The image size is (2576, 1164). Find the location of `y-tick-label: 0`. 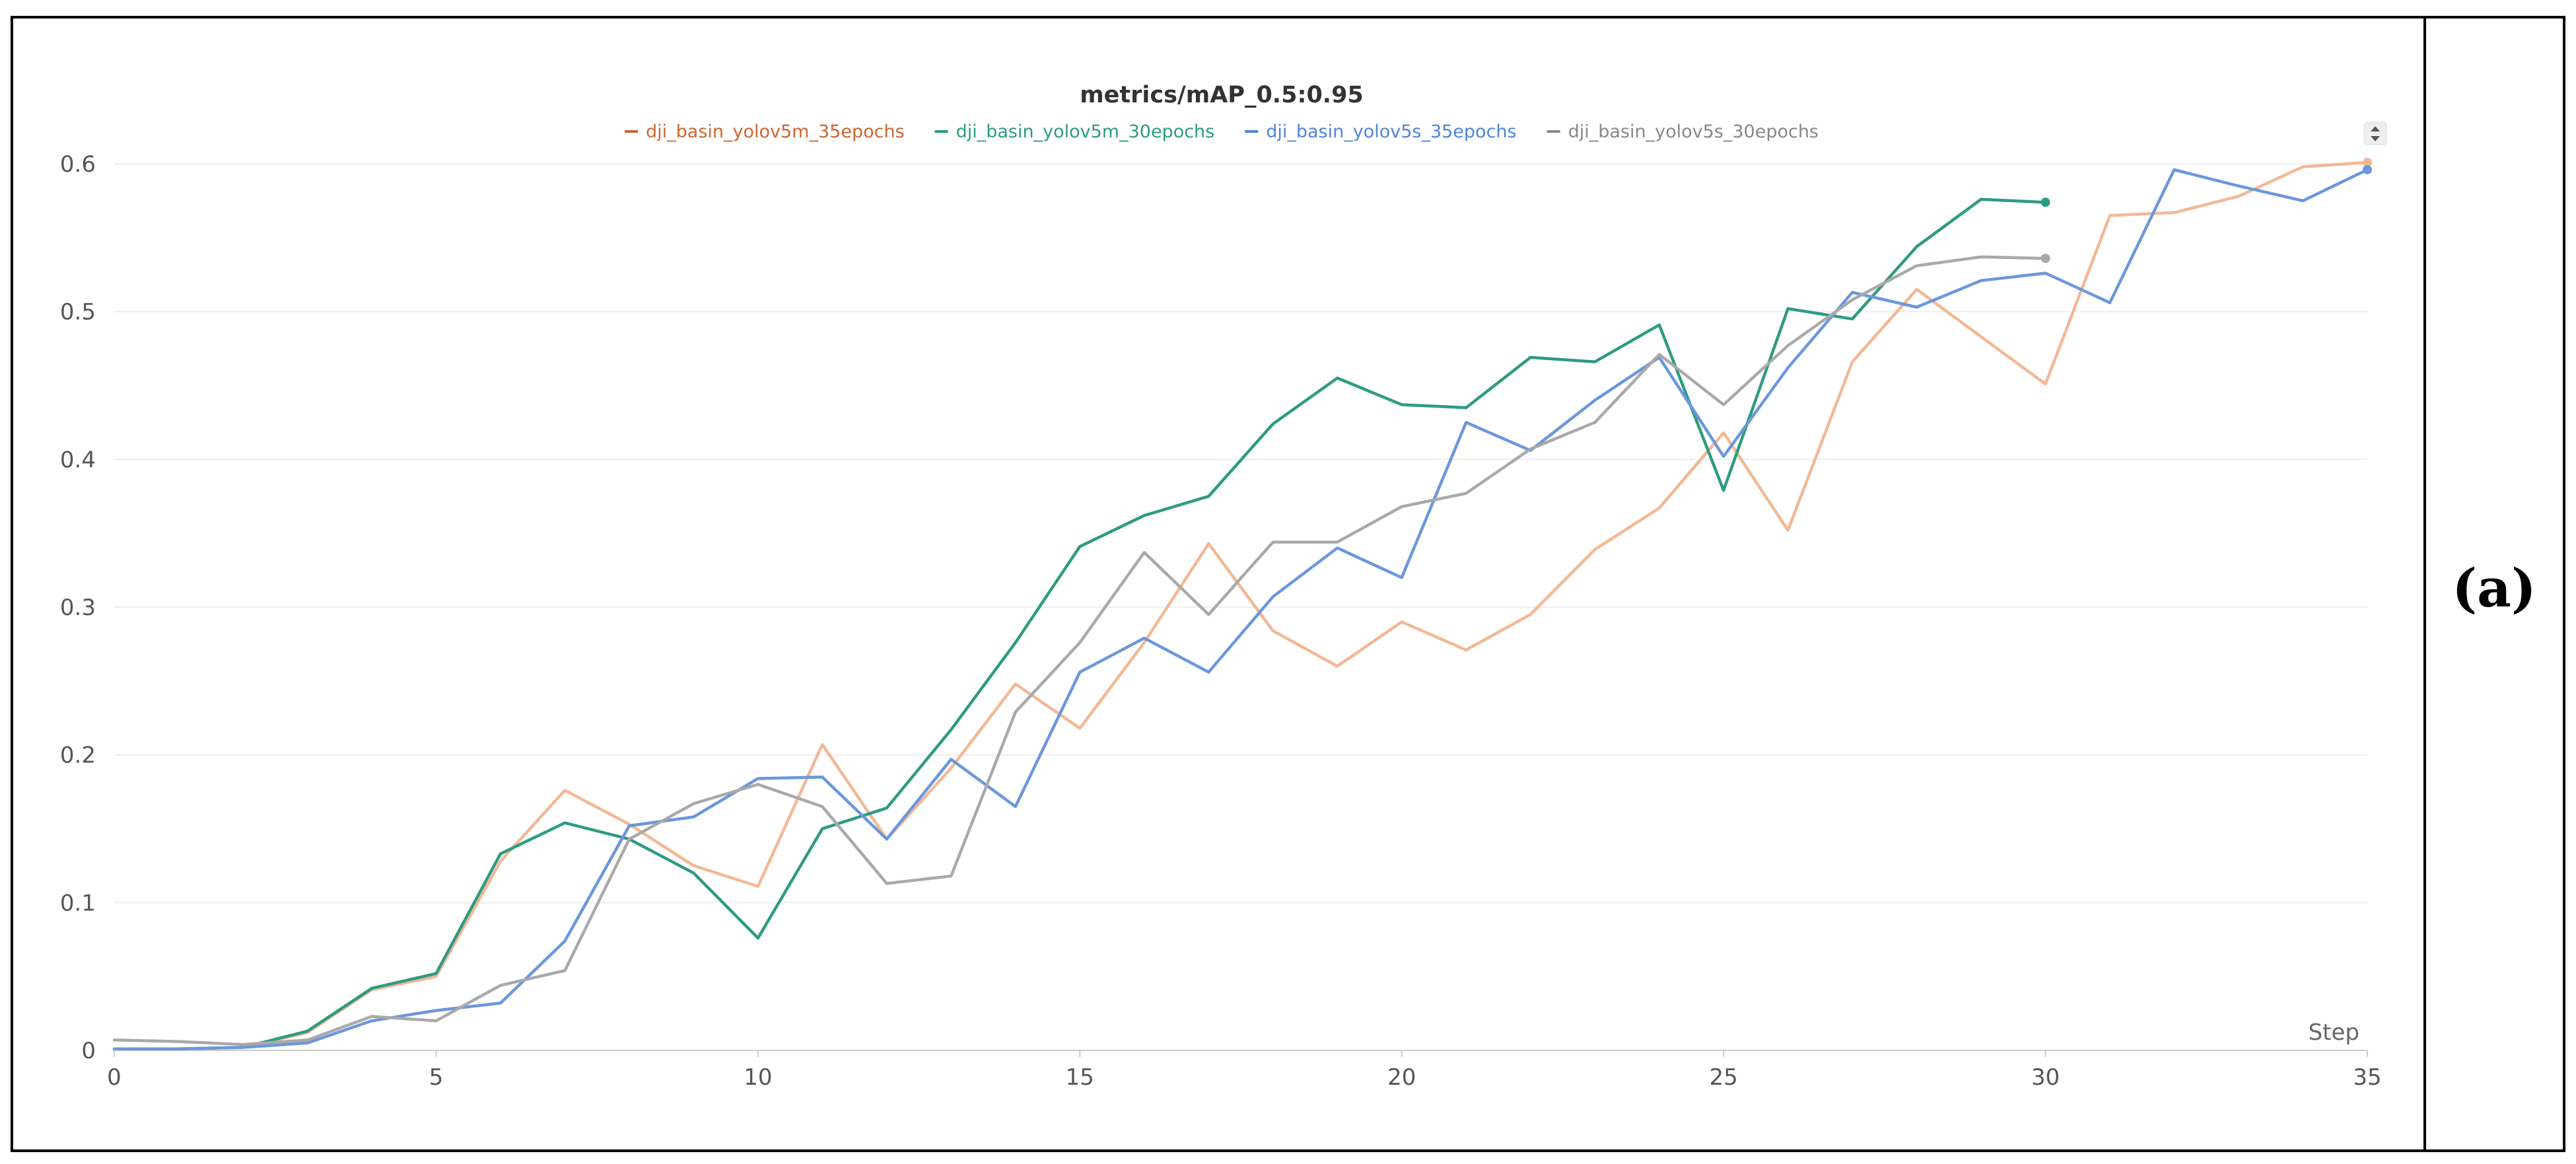

y-tick-label: 0 is located at coordinates (89, 1051).